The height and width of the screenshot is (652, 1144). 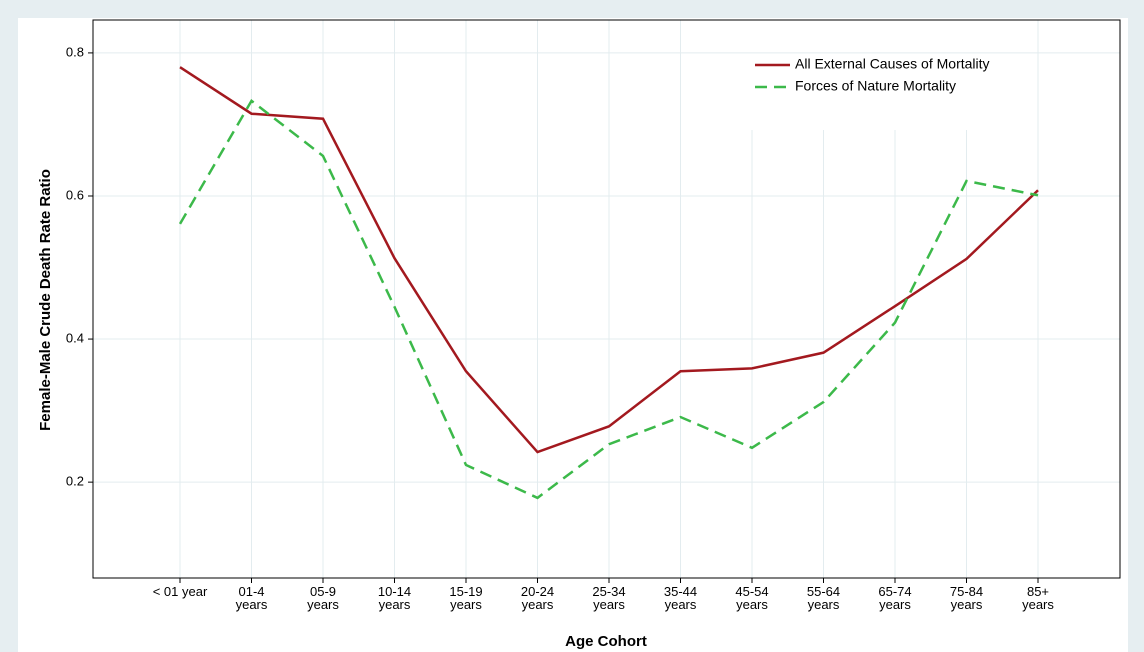 I want to click on x-tick-label: 10-14 years, so click(x=394, y=598).